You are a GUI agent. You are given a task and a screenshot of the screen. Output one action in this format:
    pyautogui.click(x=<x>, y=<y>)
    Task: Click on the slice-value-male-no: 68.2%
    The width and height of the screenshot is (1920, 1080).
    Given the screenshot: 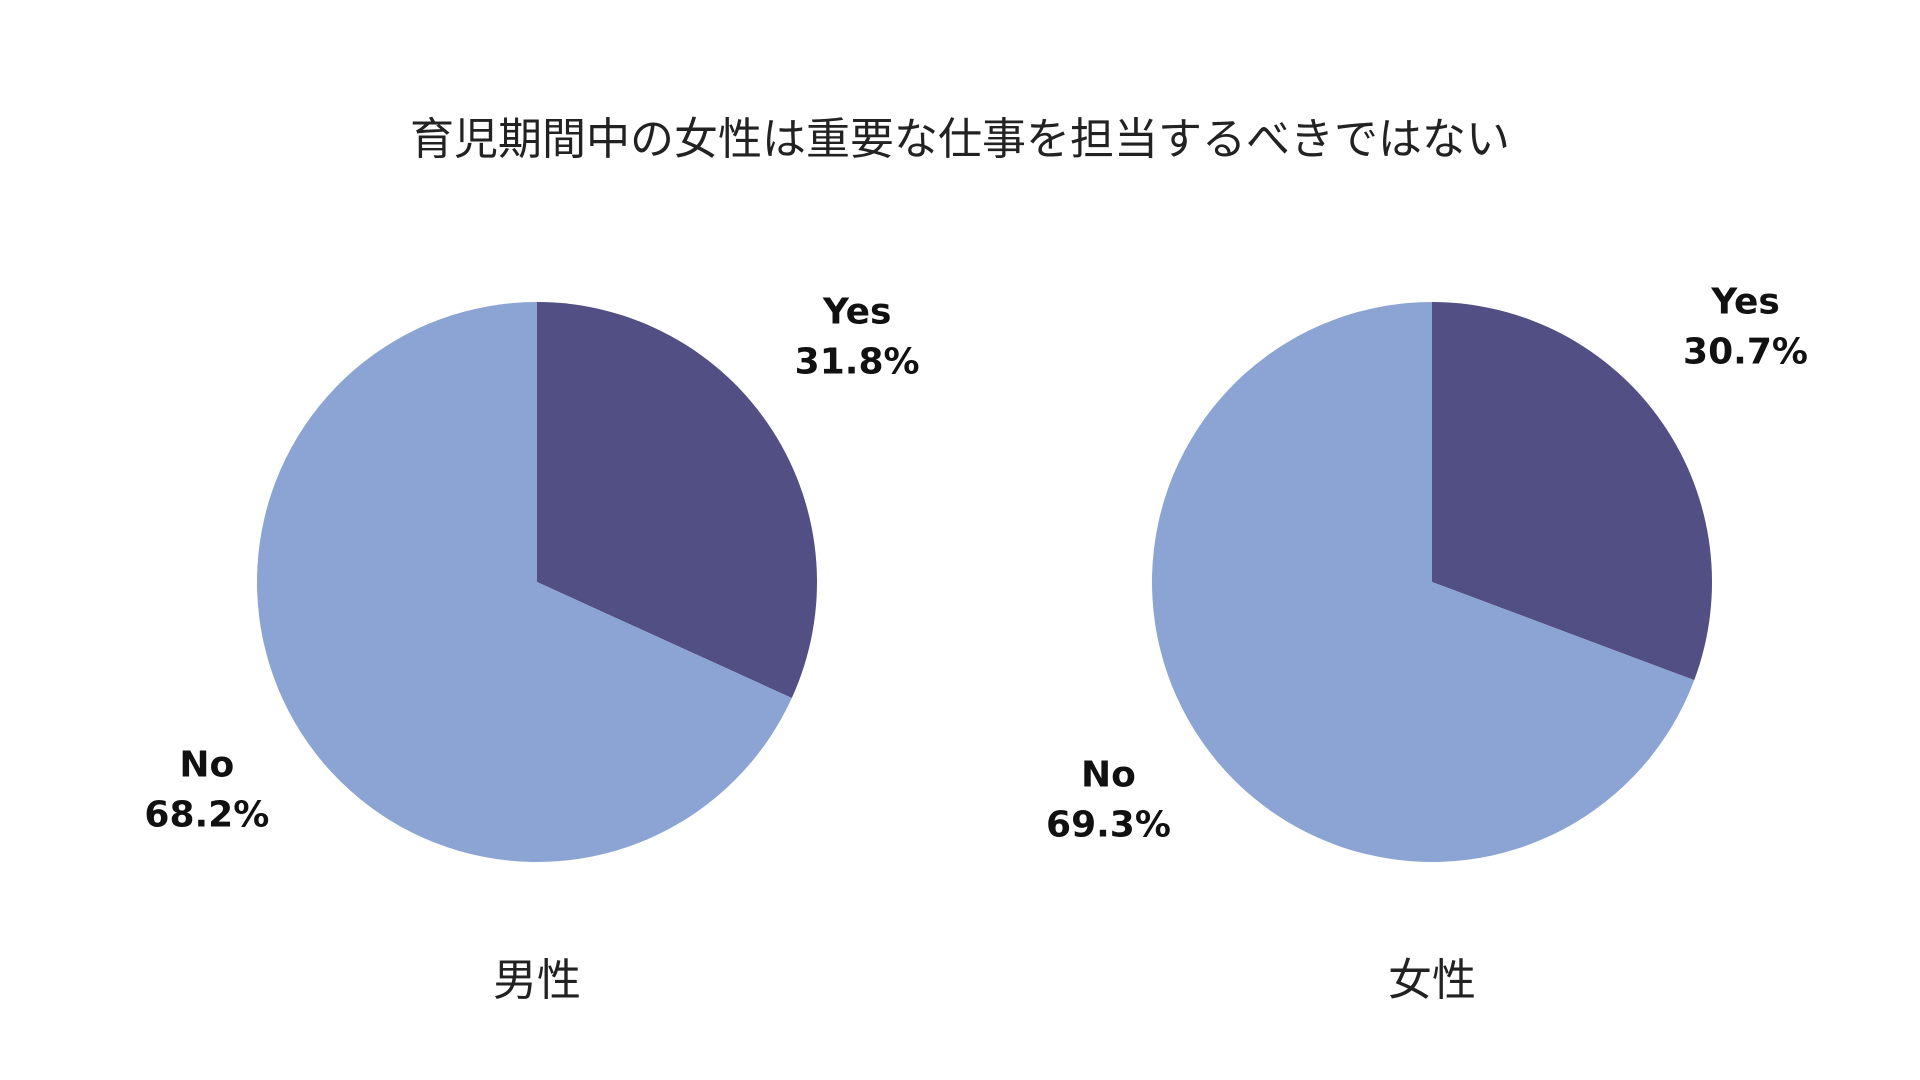 What is the action you would take?
    pyautogui.click(x=206, y=815)
    